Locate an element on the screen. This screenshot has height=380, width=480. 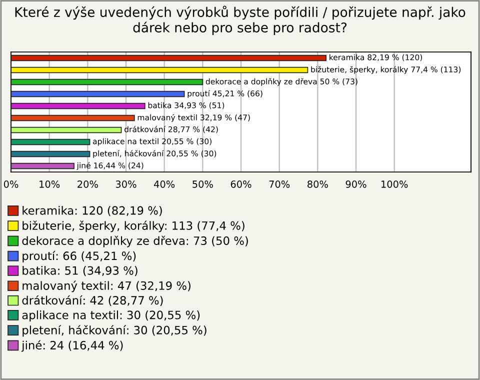
legend-label: malovaný textil: 47 (32,19 %) is located at coordinates (106, 286).